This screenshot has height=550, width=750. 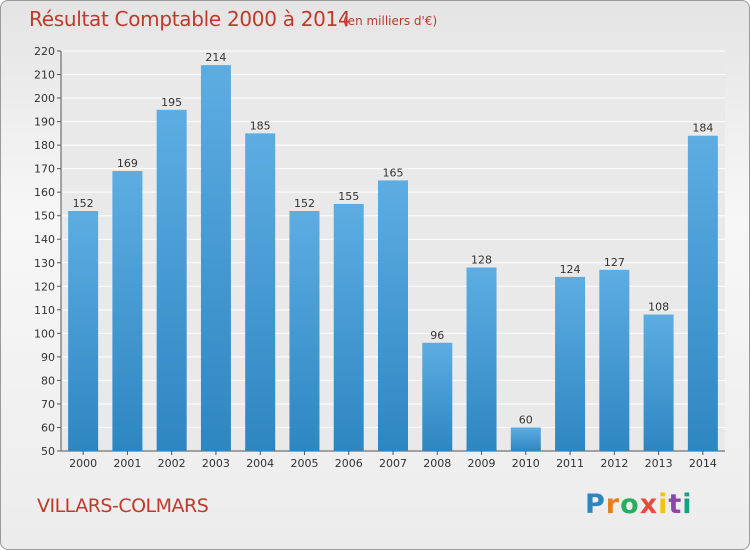 I want to click on brand-logo-letter: x, so click(x=649, y=504).